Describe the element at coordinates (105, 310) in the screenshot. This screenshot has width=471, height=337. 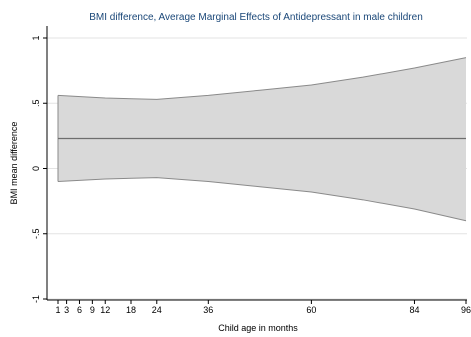
I see `x-tick-label: 12` at that location.